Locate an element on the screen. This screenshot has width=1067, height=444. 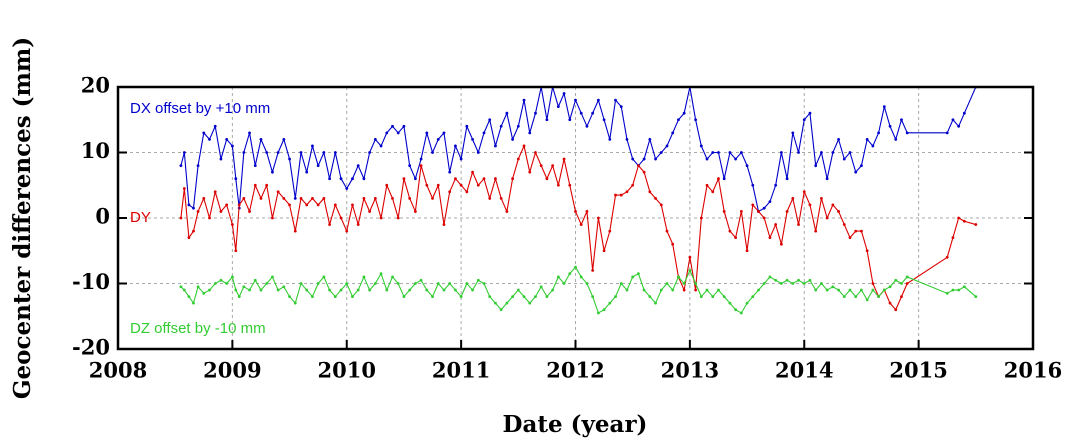
annotation: DX offset by +10 mm is located at coordinates (200, 108).